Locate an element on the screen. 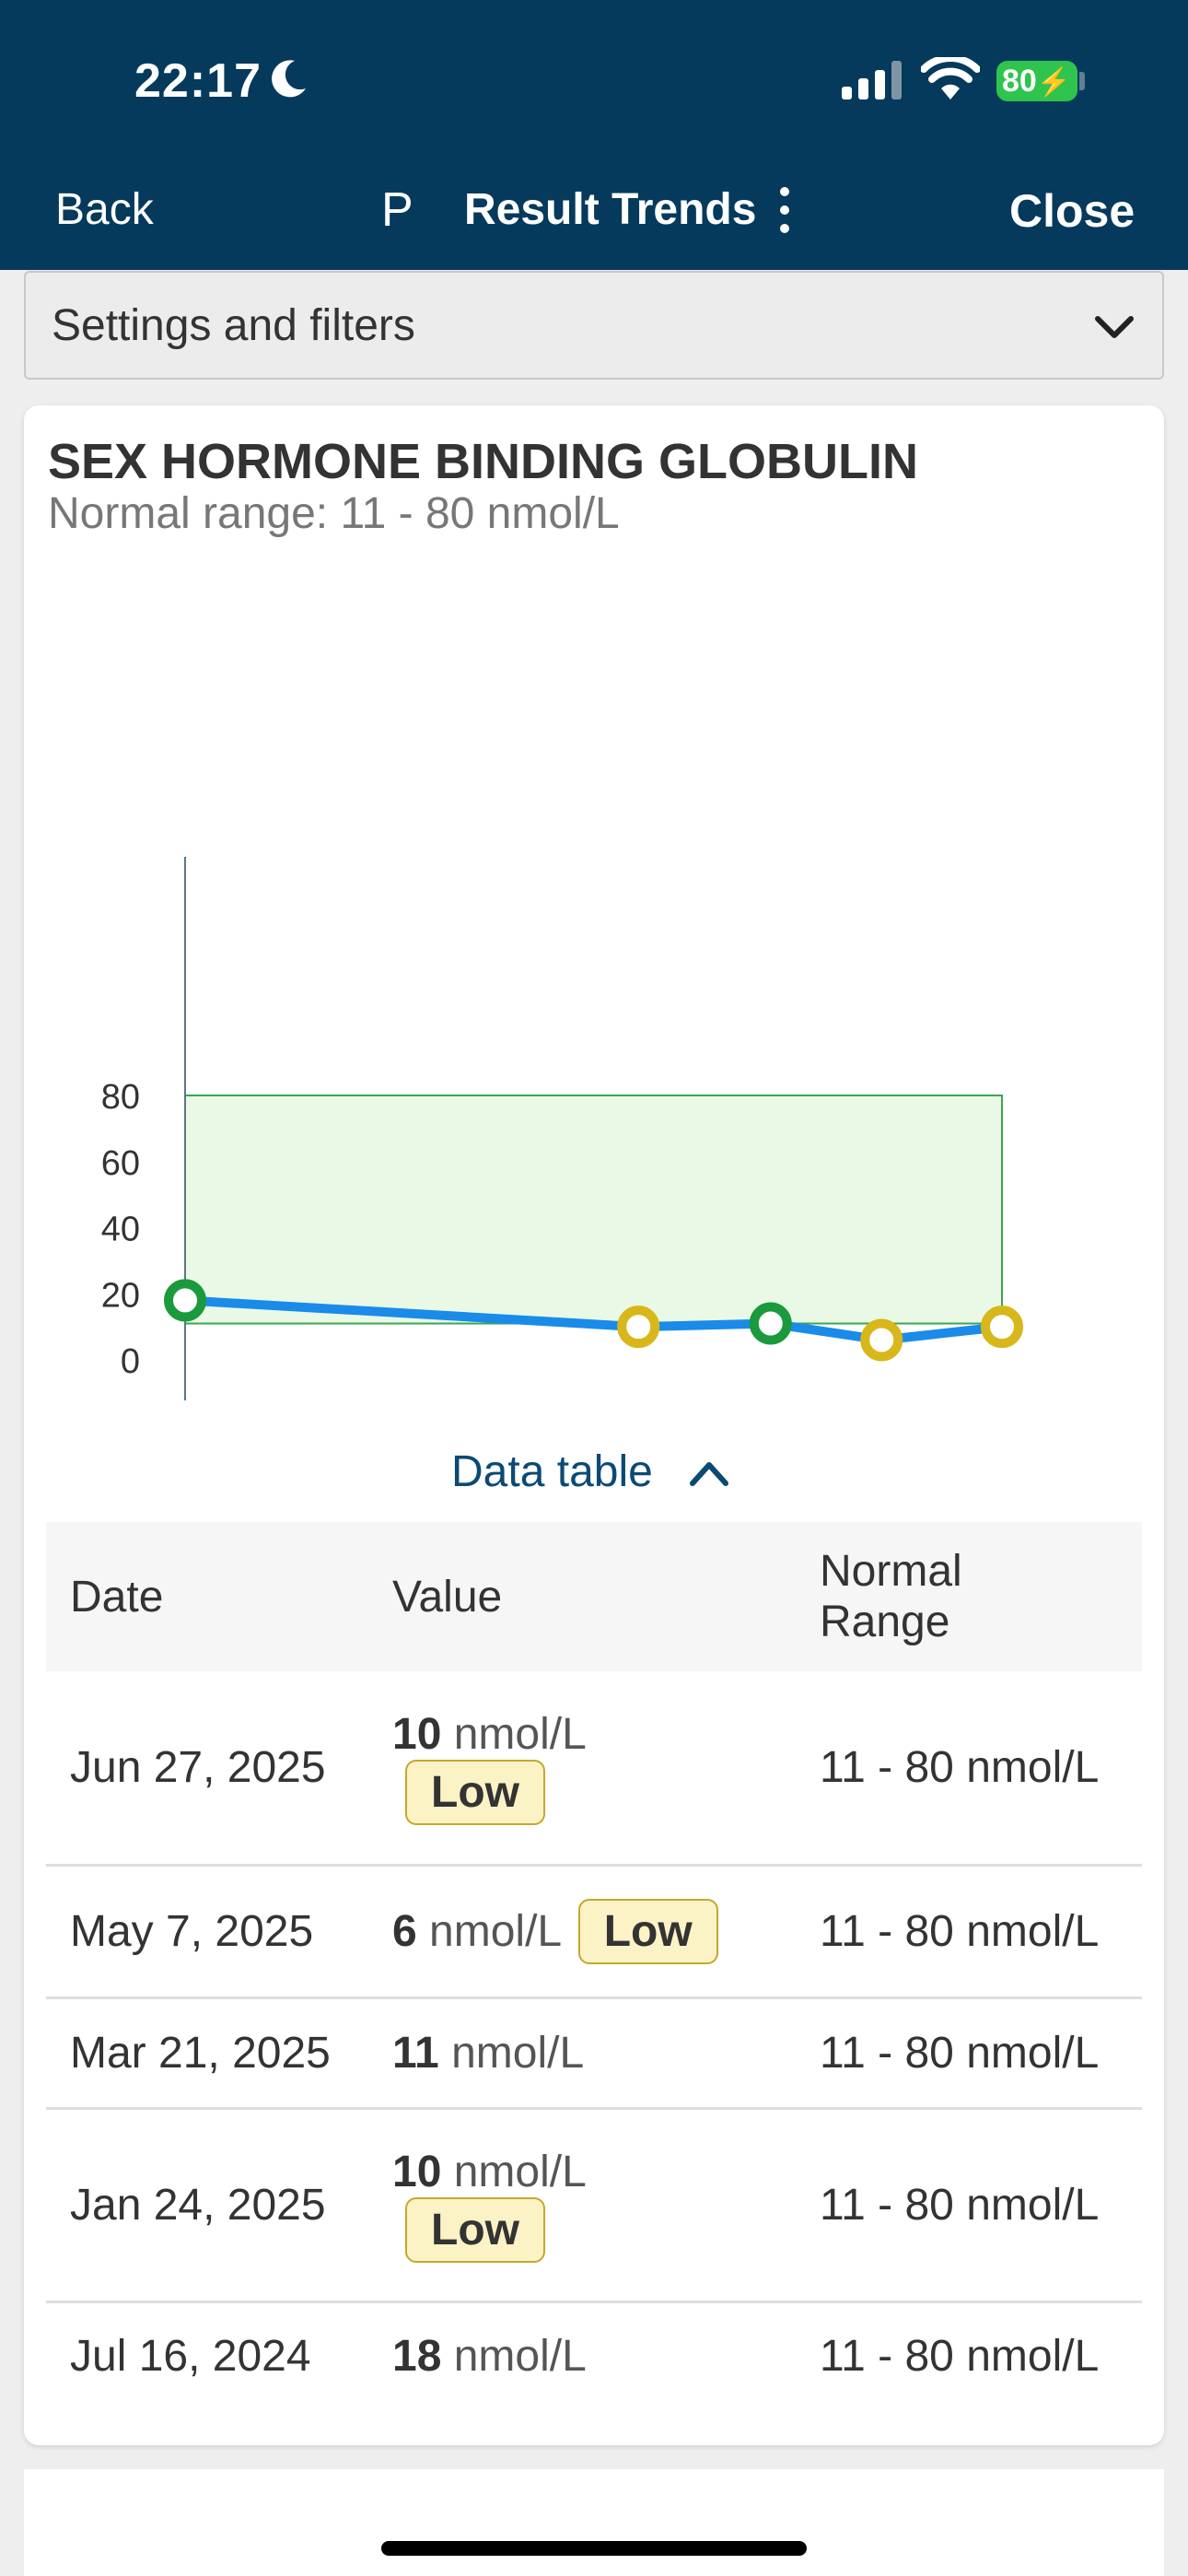  data-table-toggle: Data table is located at coordinates (552, 1471).